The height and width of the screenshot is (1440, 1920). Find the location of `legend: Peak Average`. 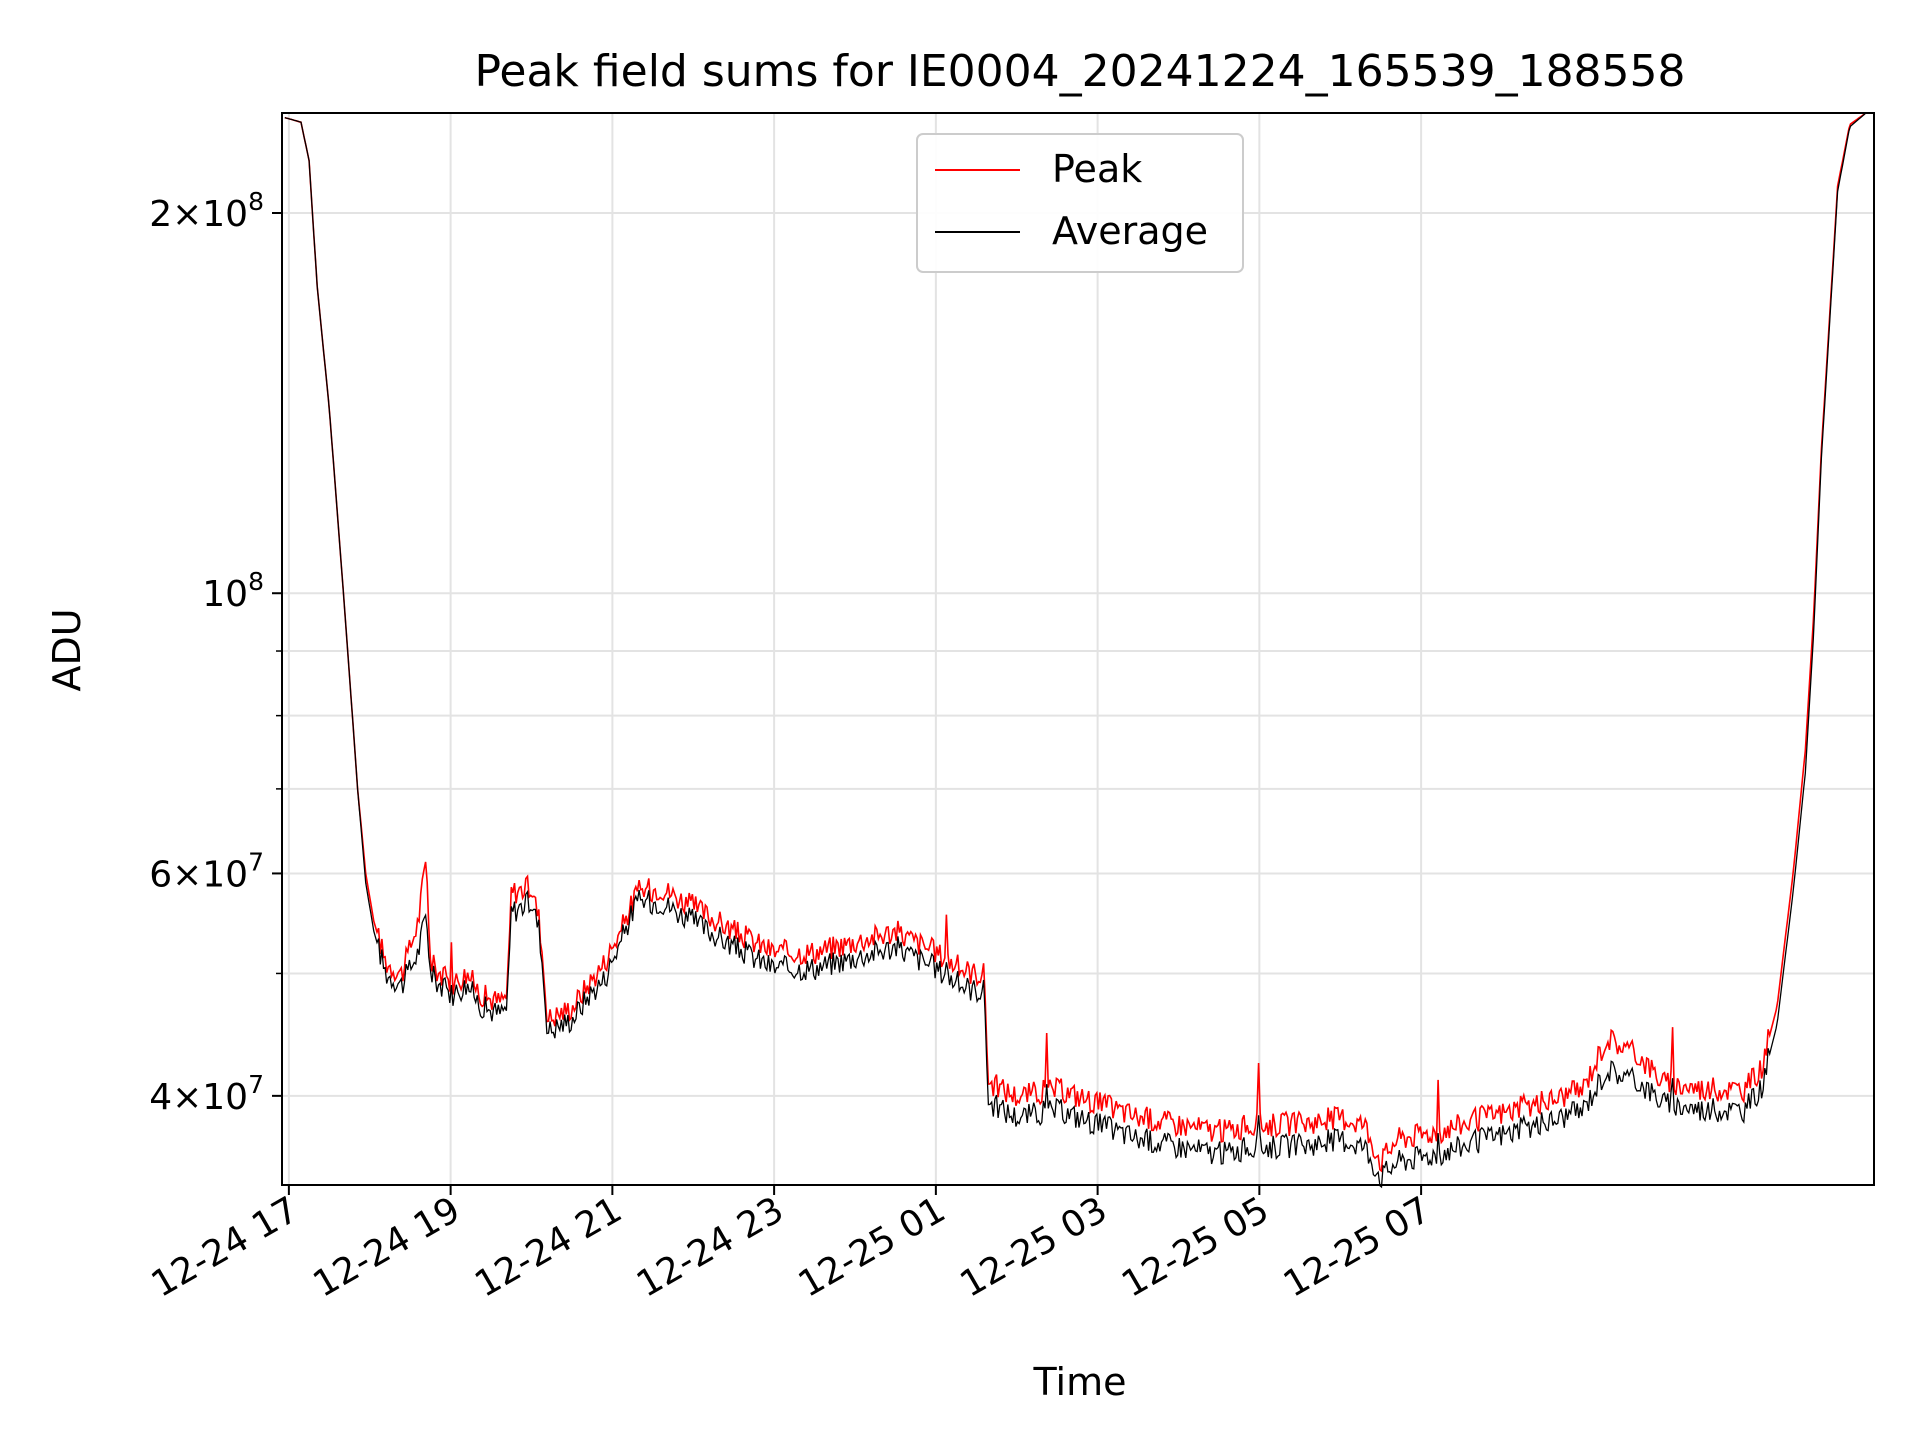

legend: Peak Average is located at coordinates (1080, 203).